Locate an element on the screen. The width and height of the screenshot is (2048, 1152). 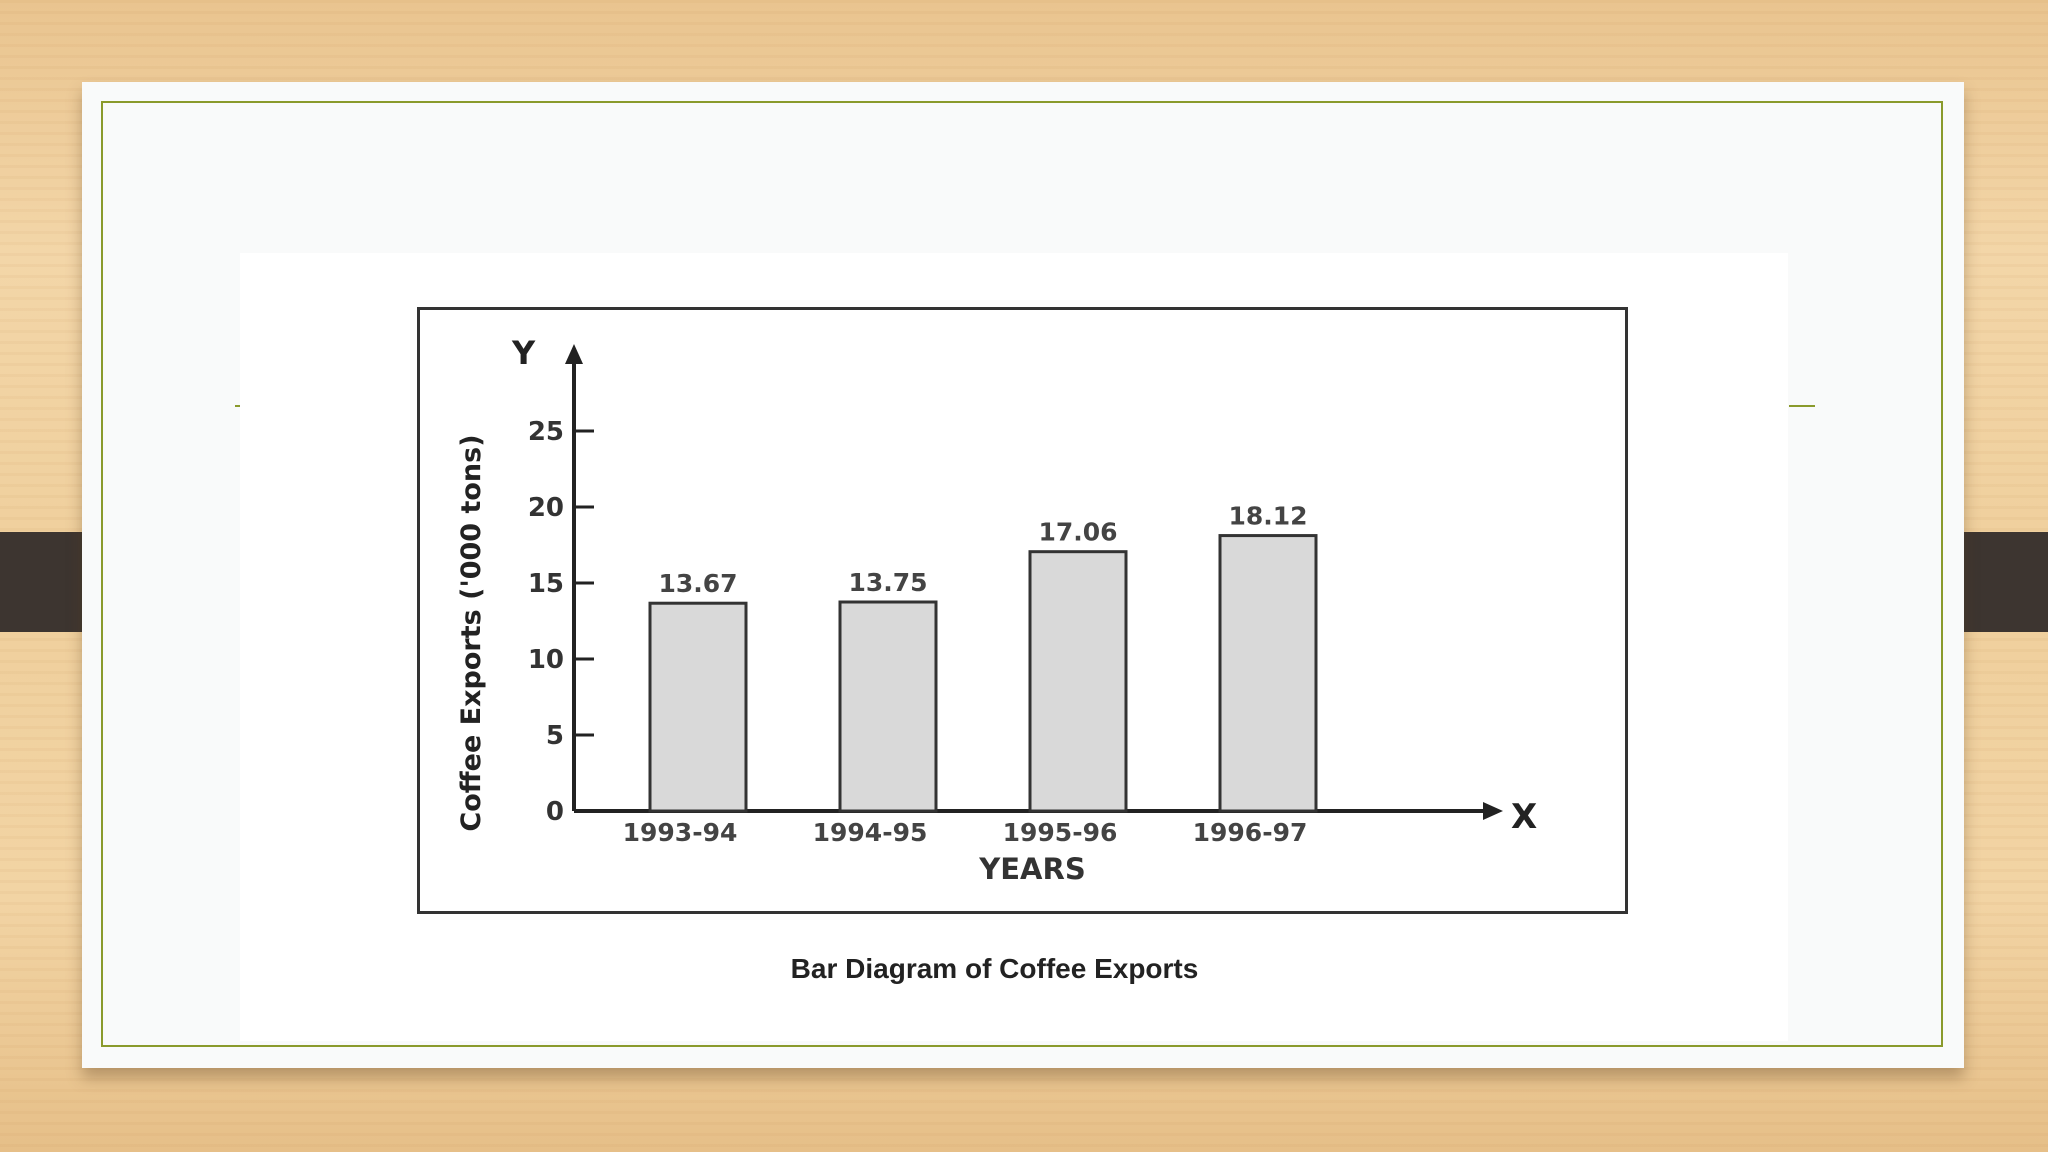
x-axis-letter: X is located at coordinates (1524, 817).